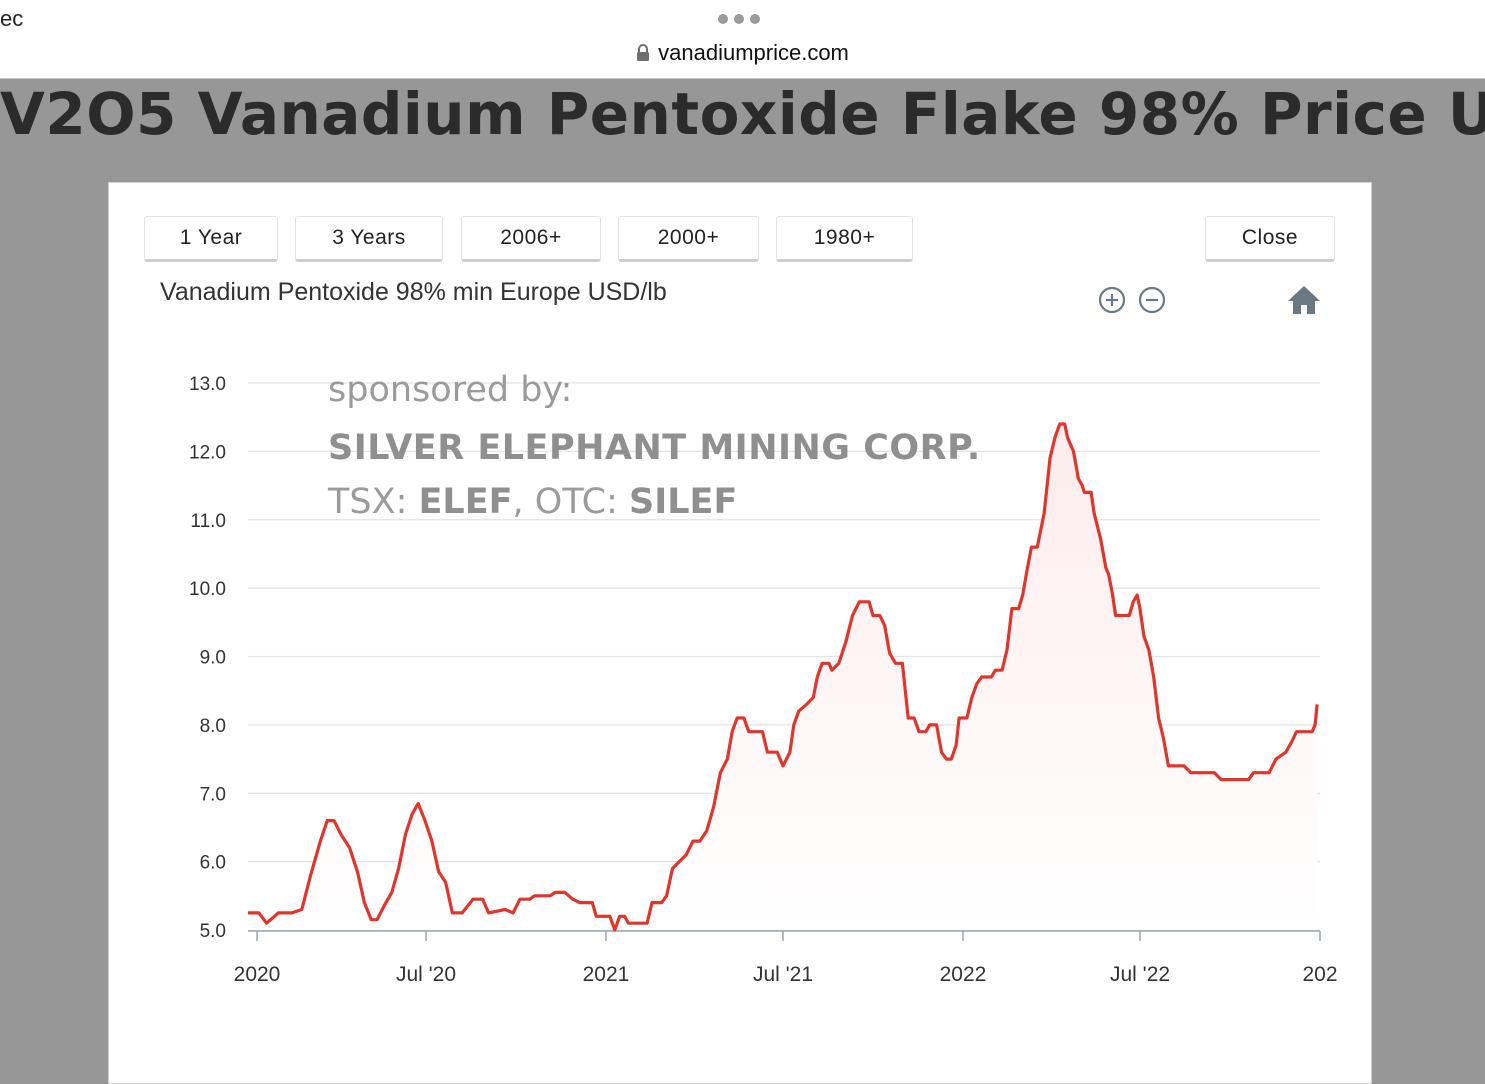  What do you see at coordinates (465, 502) in the screenshot?
I see `sponsor-tsx-ticker: ELEF` at bounding box center [465, 502].